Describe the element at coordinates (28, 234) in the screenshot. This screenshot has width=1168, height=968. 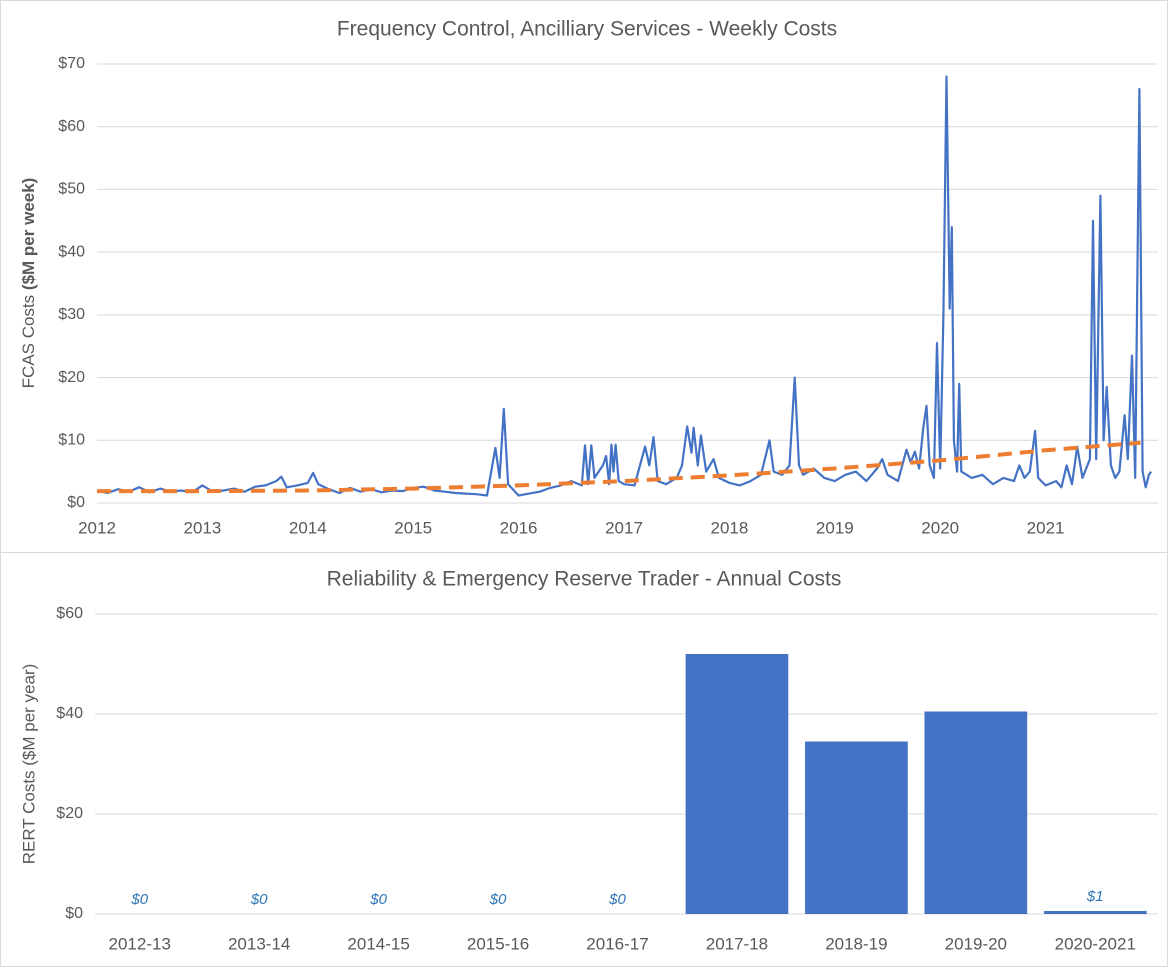
I see `y-axis-title-part: ($M per week)` at that location.